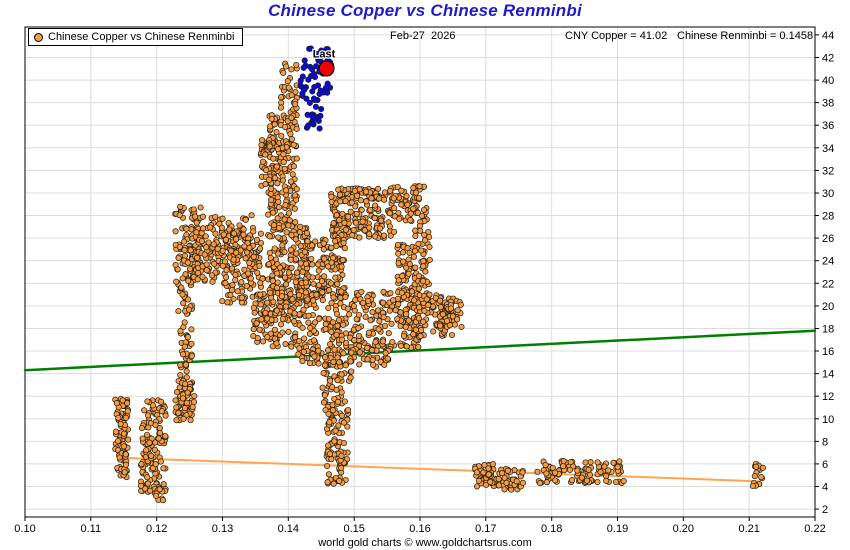 The width and height of the screenshot is (850, 550). I want to click on green-regression-line, so click(420, 350).